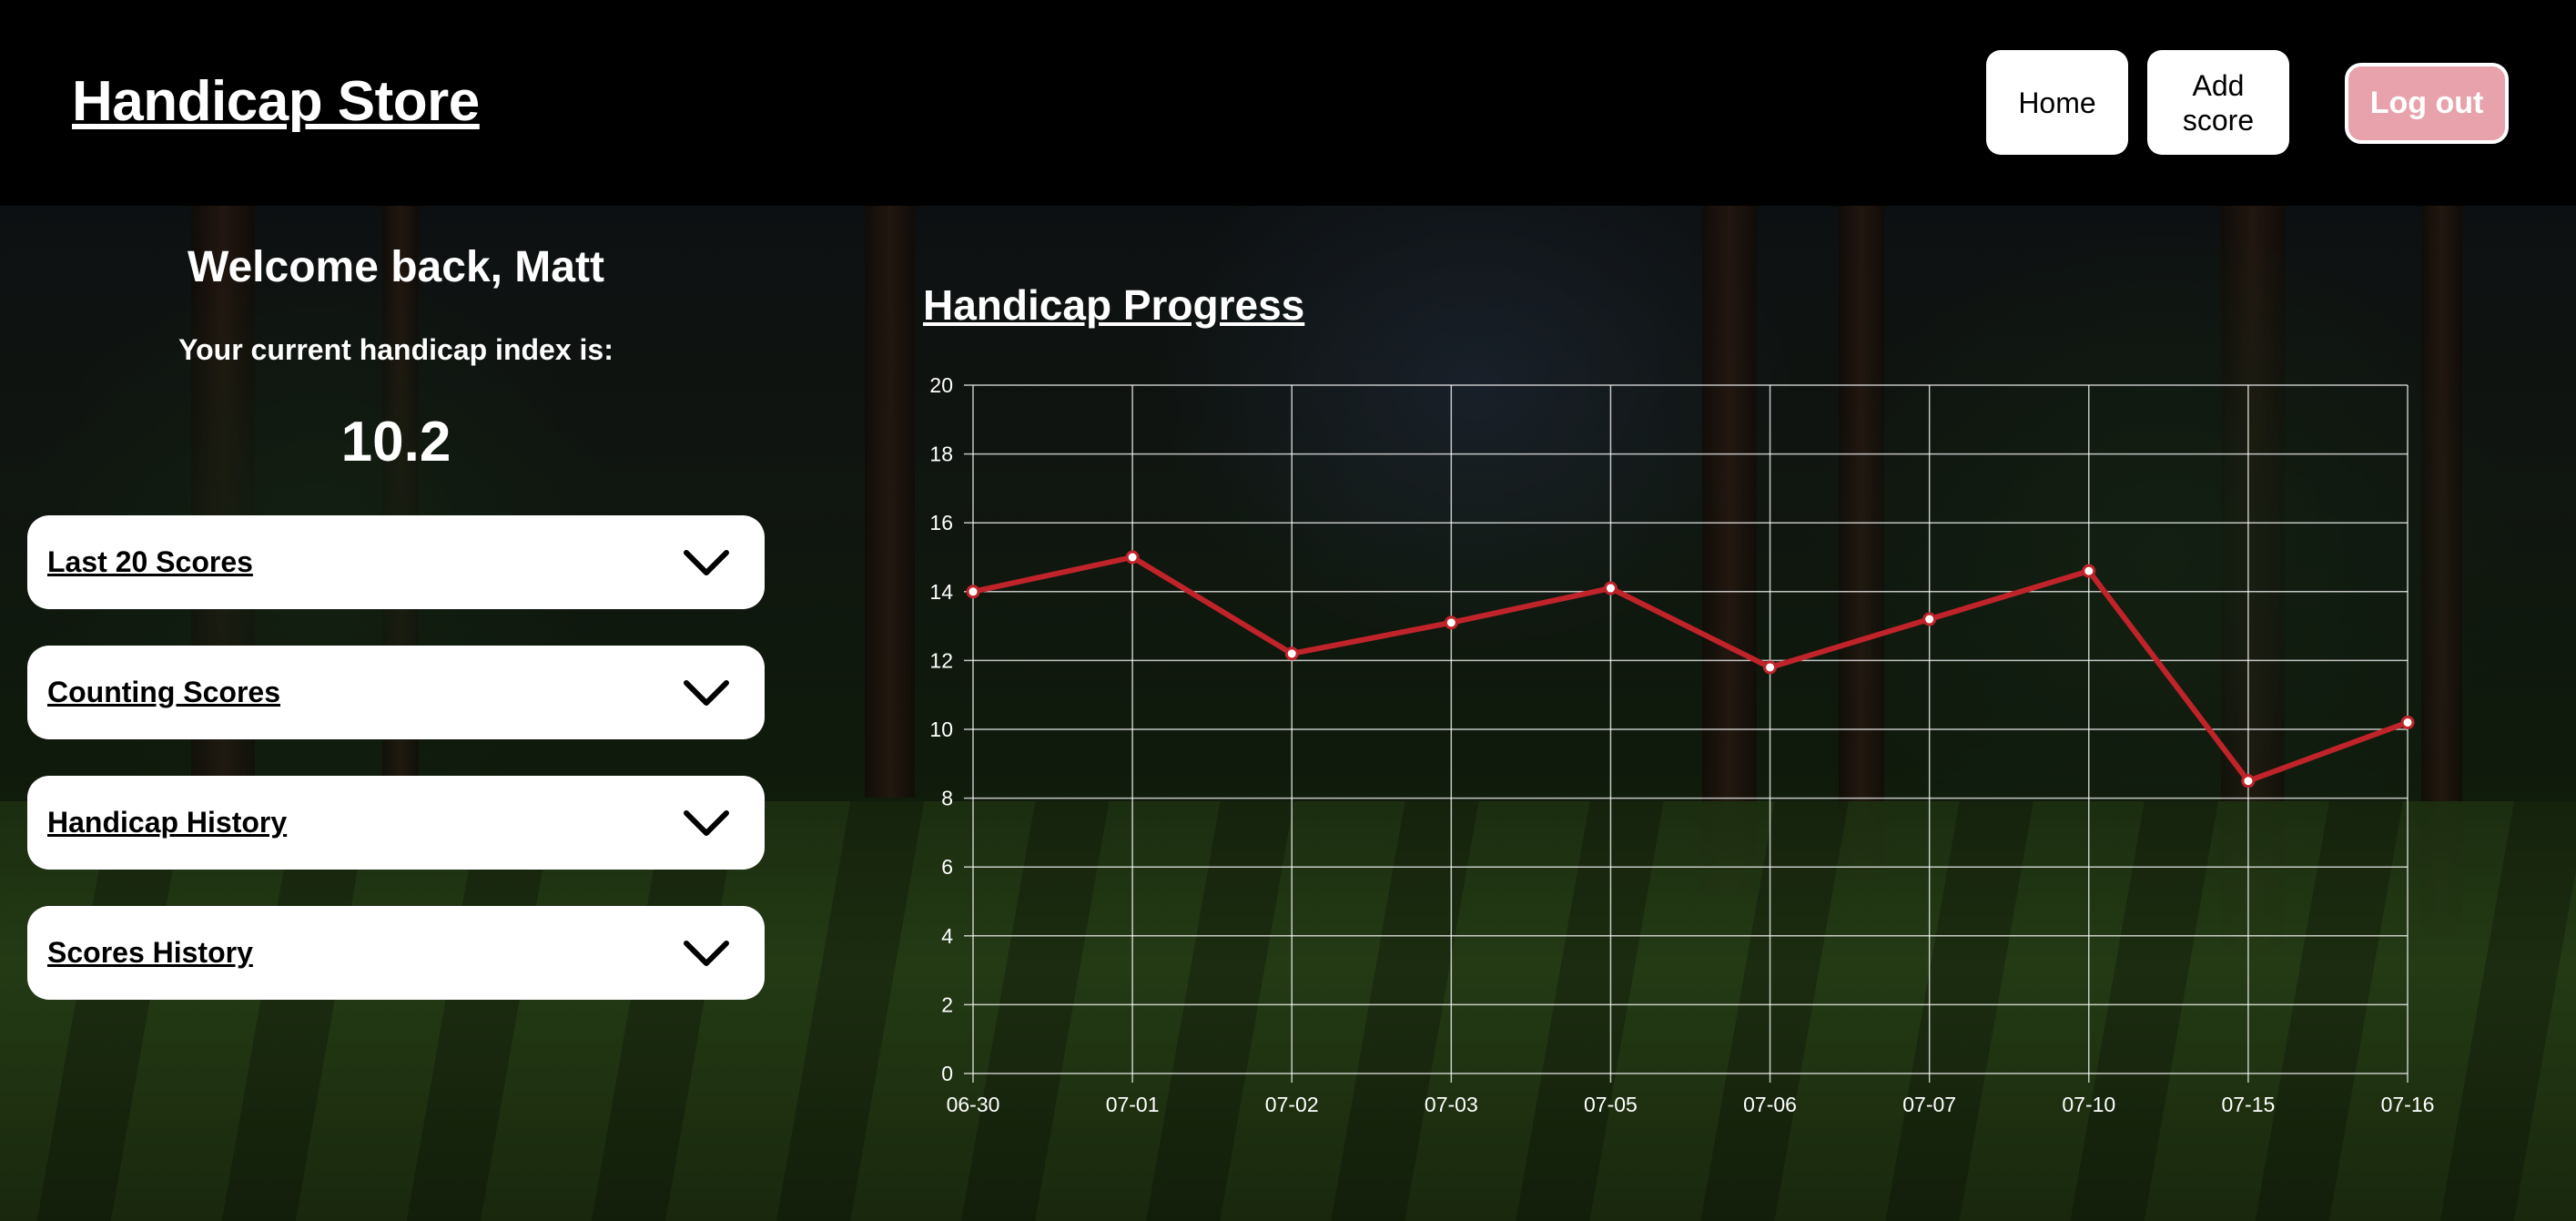 This screenshot has height=1221, width=2576. Describe the element at coordinates (941, 660) in the screenshot. I see `y-tick-label: 12` at that location.